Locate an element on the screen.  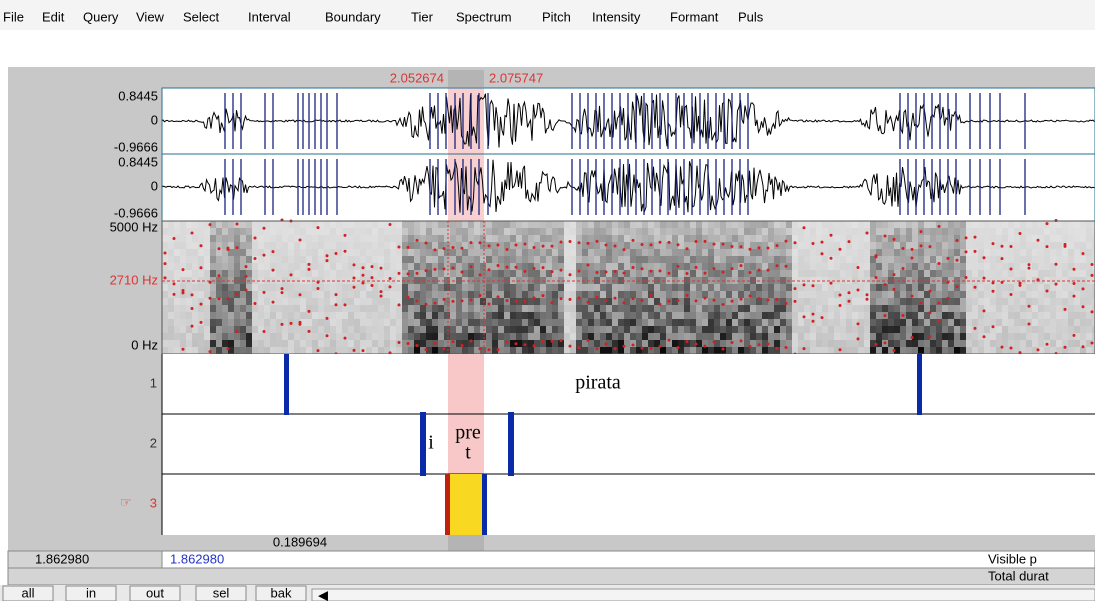
menu-item: Query is located at coordinates (101, 16).